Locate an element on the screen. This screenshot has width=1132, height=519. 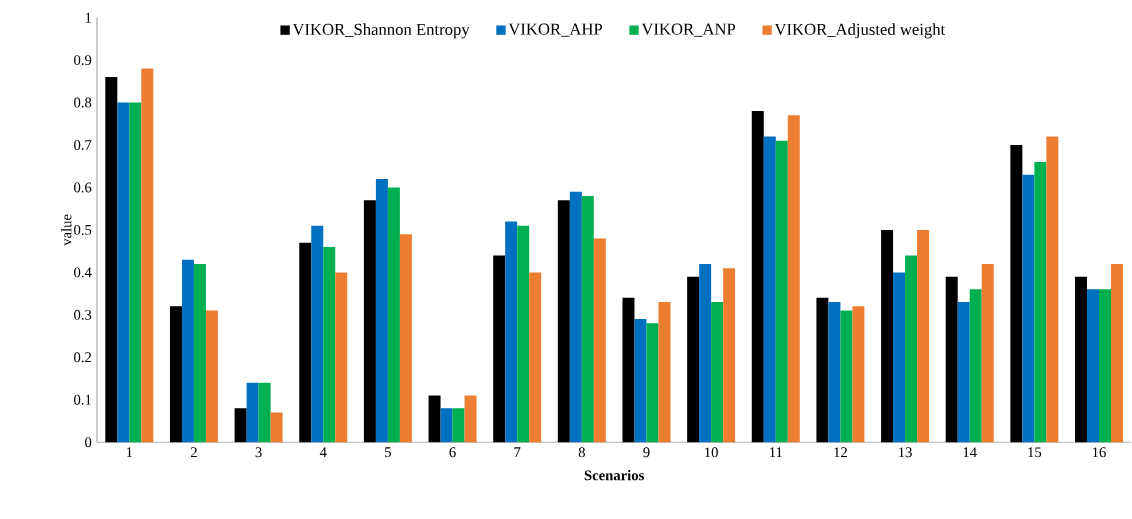
x-tick-label: 10 is located at coordinates (711, 452).